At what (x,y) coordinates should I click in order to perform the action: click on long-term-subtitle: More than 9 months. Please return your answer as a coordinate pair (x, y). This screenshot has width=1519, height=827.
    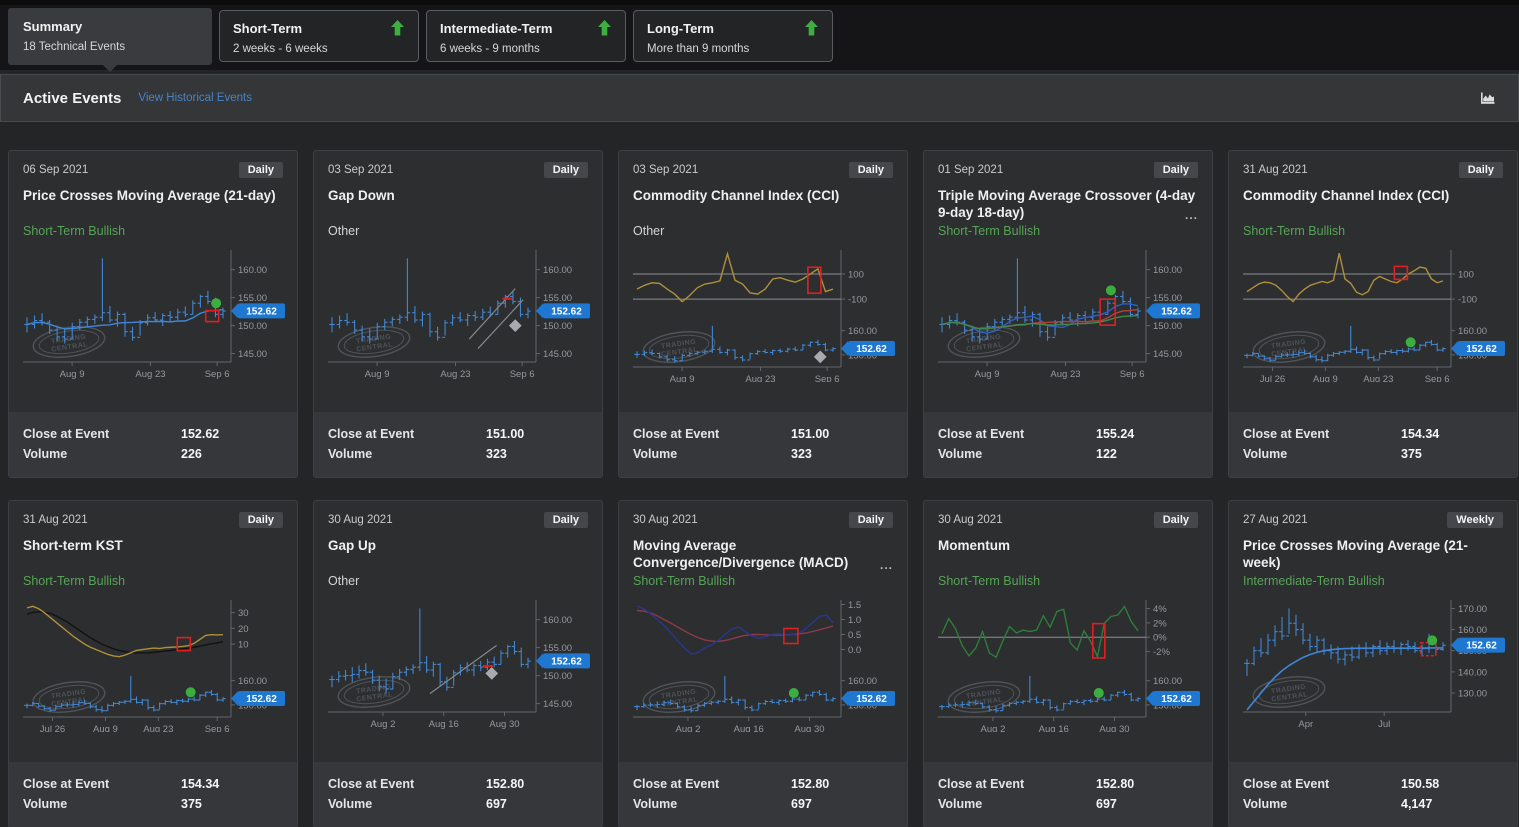
    Looking at the image, I should click on (698, 49).